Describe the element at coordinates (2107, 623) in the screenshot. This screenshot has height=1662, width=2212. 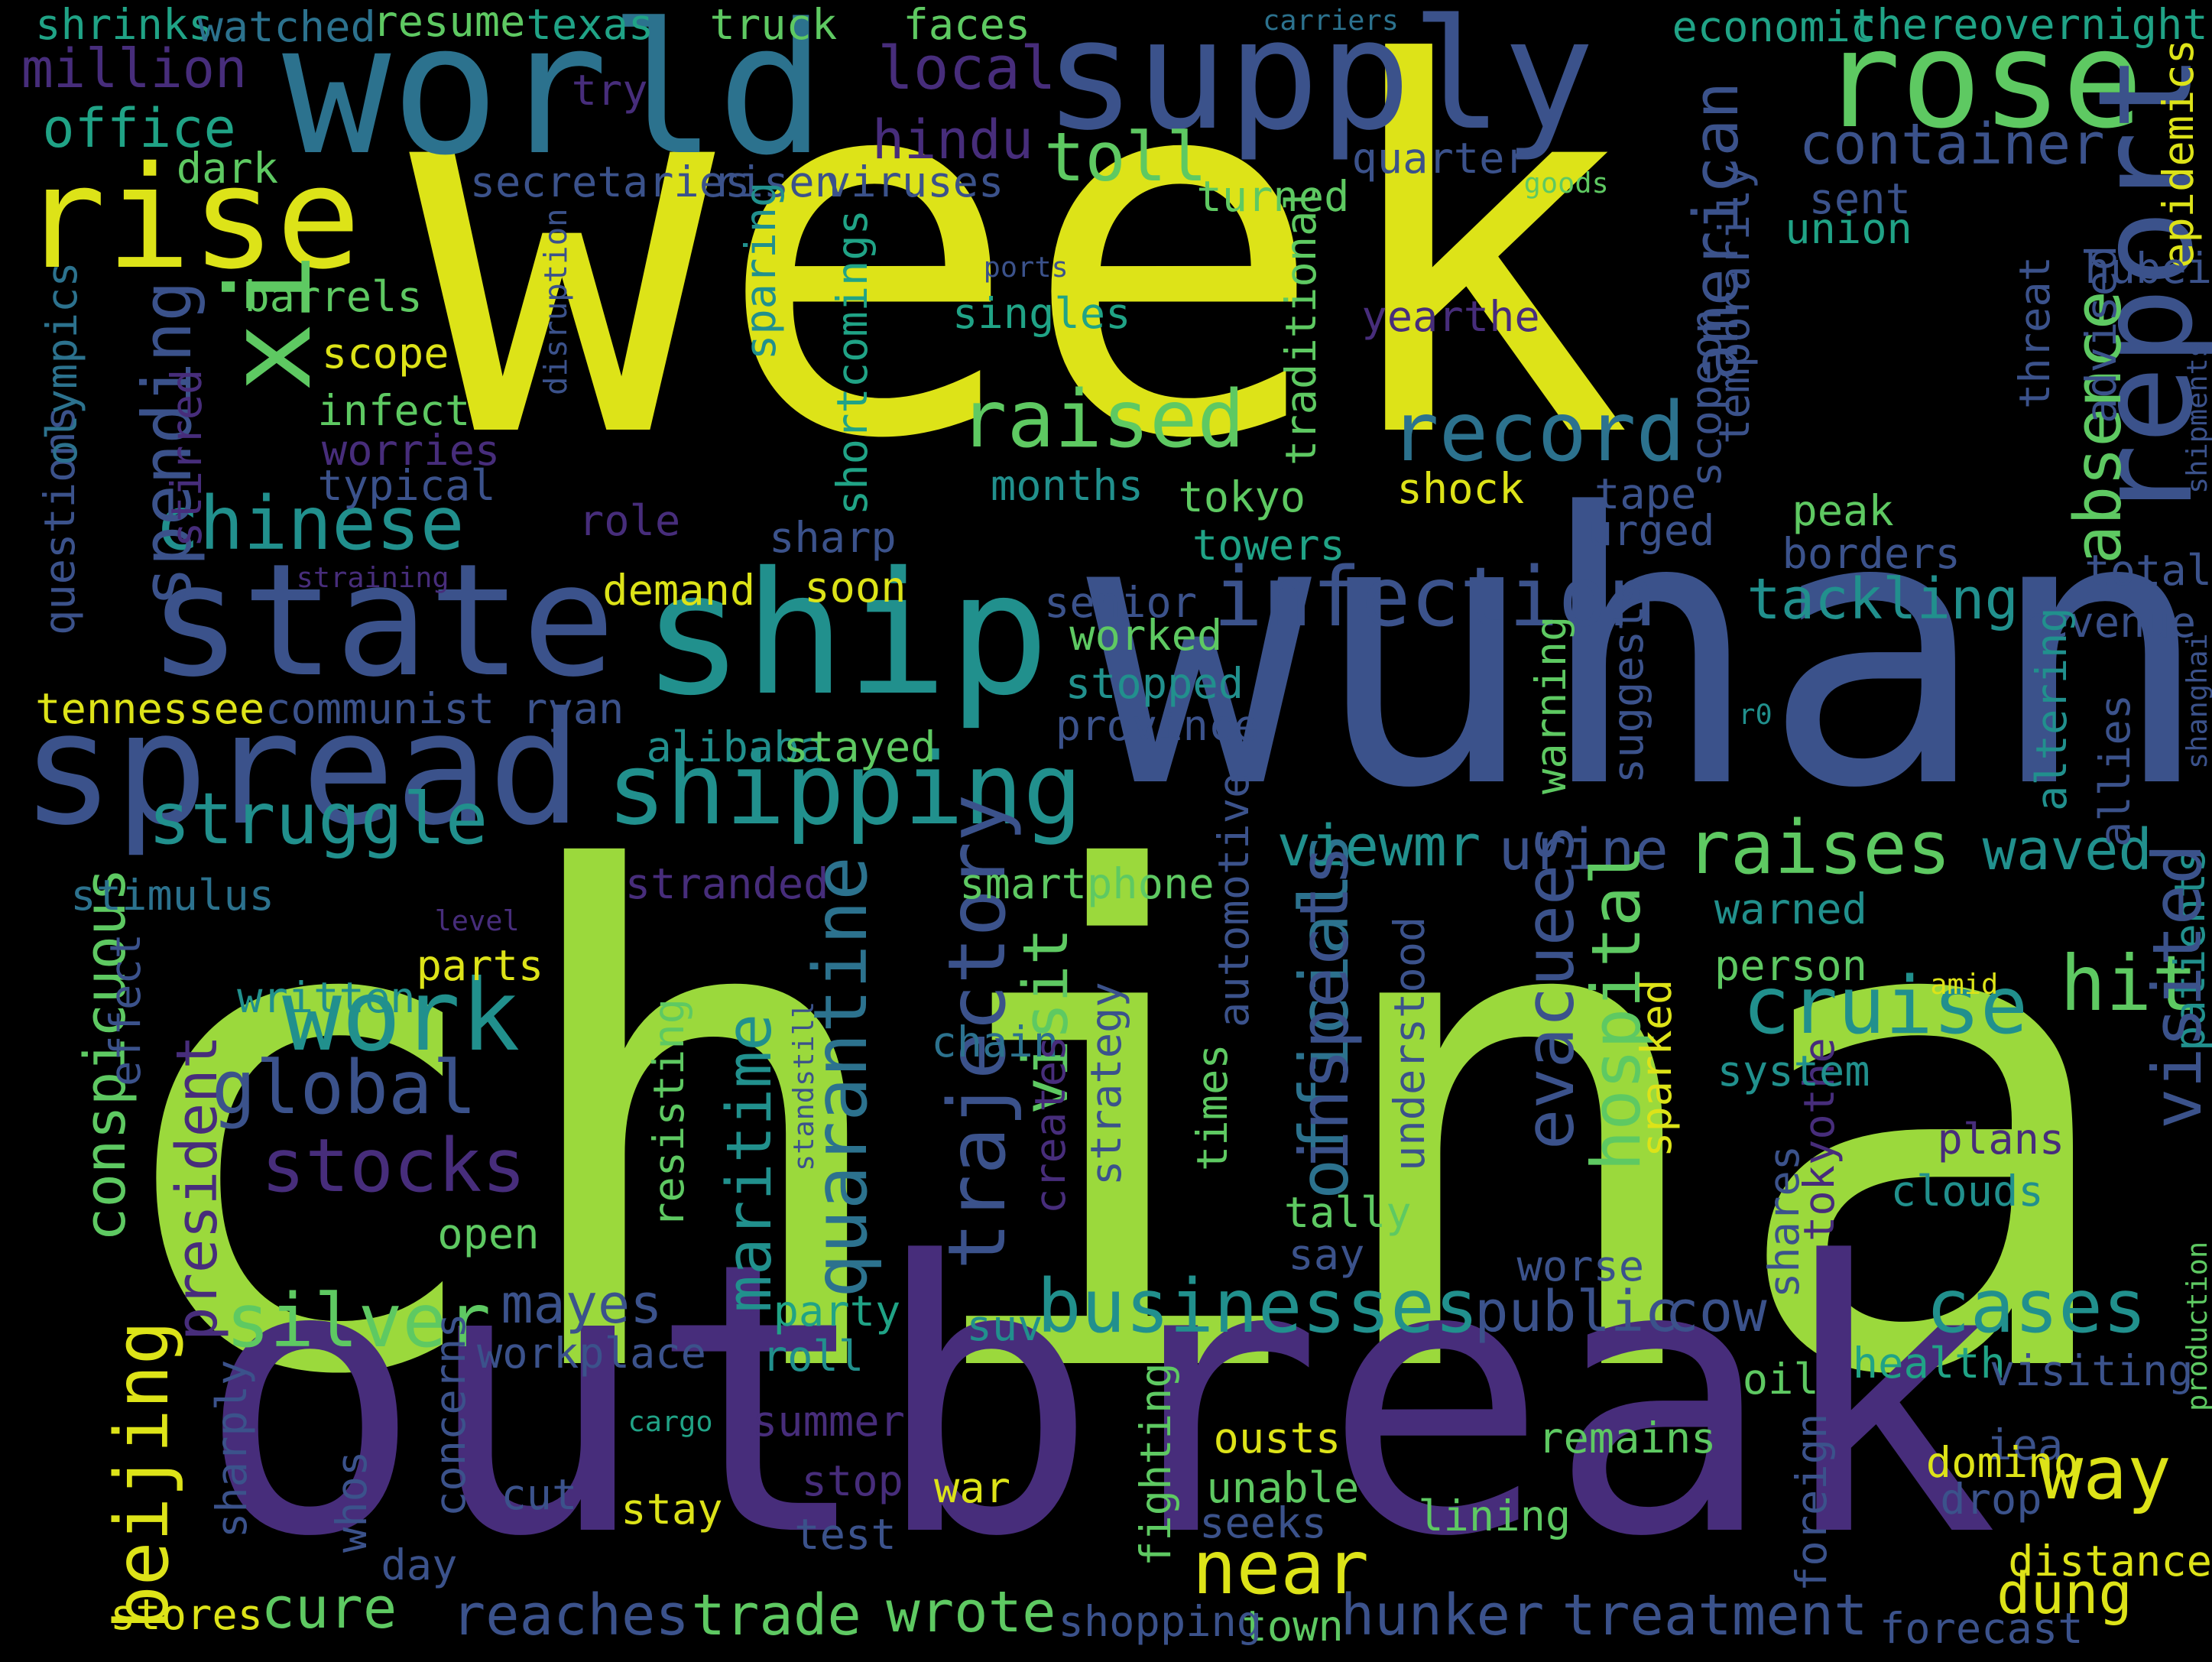
I see `word: revenue` at that location.